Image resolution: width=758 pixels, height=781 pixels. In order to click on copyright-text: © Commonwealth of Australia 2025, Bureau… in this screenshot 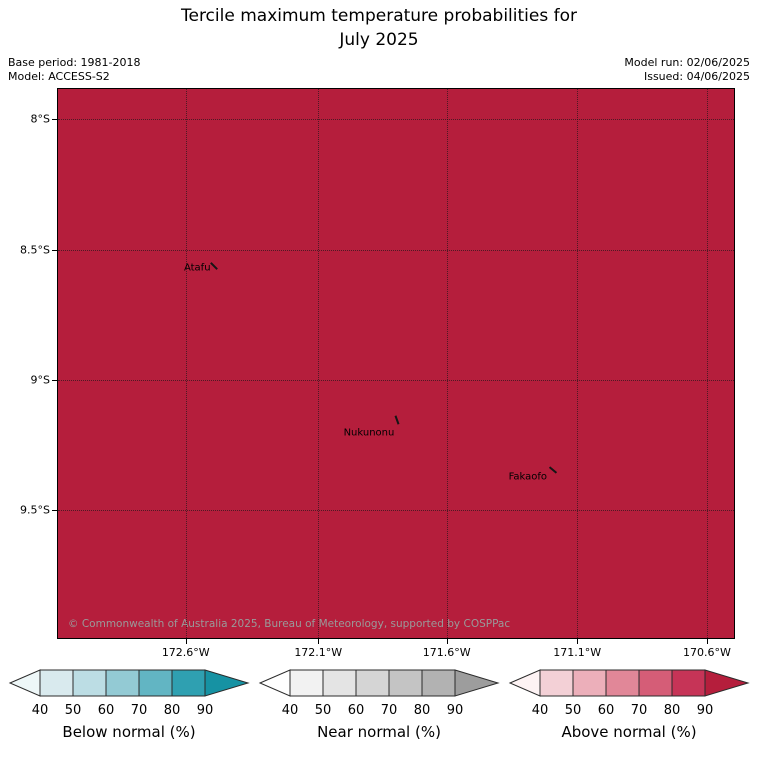, I will do `click(289, 624)`.